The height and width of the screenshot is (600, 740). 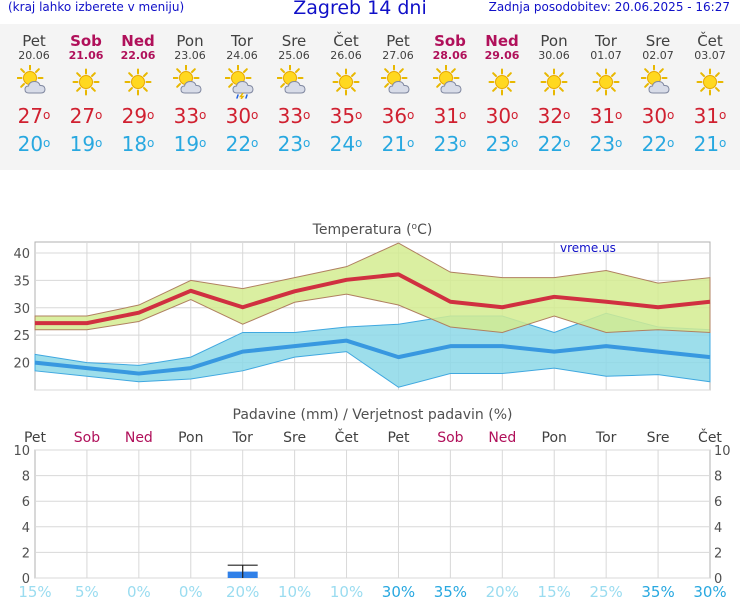 What do you see at coordinates (394, 116) in the screenshot?
I see `max-temperature-value: 36` at bounding box center [394, 116].